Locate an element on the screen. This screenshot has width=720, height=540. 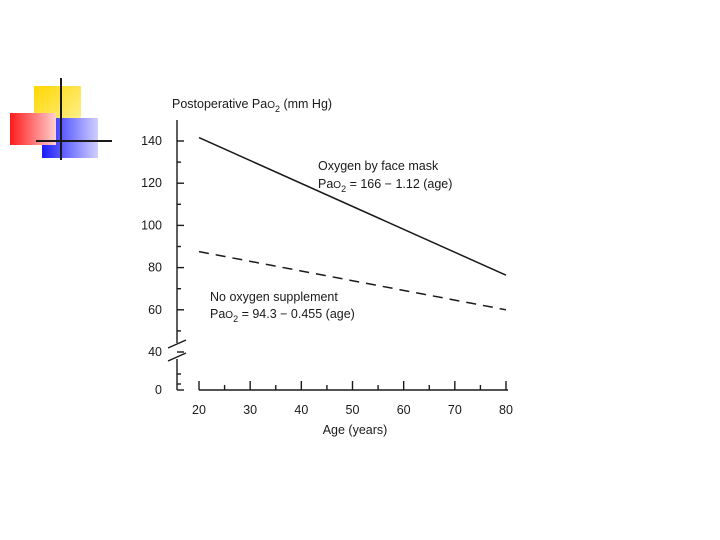
series-lines is located at coordinates (352, 223).